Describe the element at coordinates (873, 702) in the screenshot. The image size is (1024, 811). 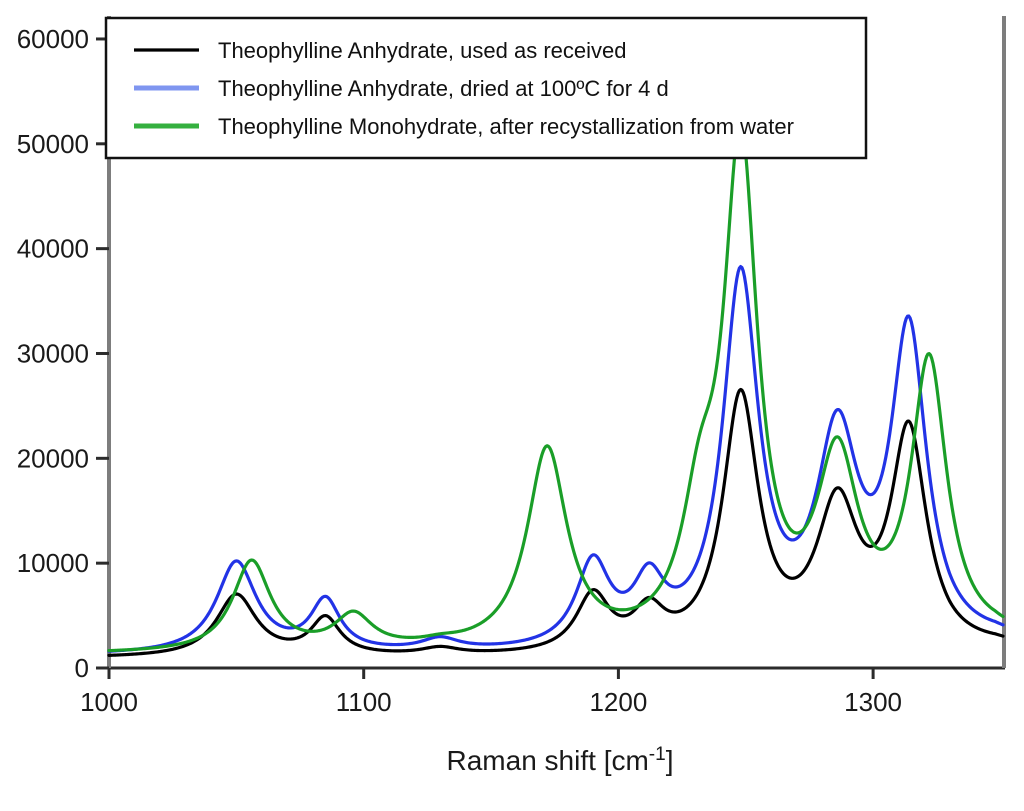
I see `x-tick-label-1300: 1300` at that location.